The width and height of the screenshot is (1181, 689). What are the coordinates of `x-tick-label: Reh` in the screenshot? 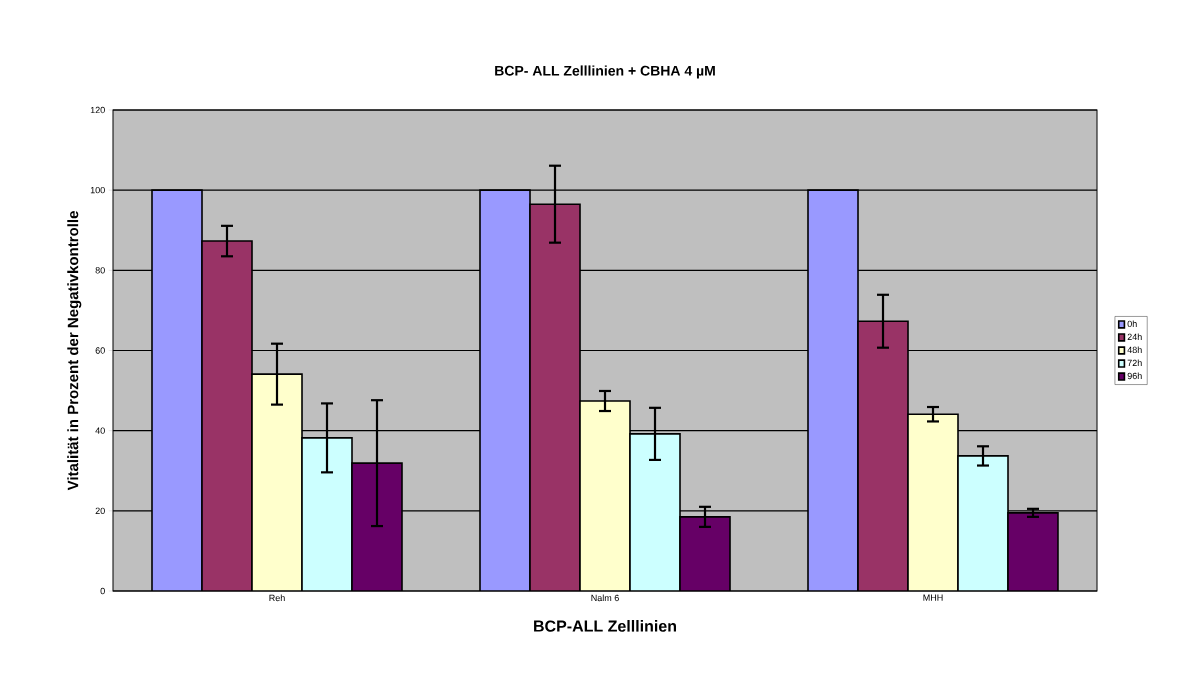 It's located at (277, 598).